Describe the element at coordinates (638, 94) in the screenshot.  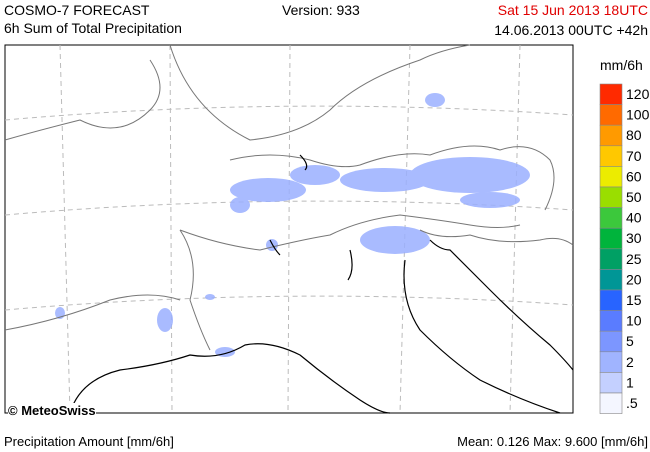
I see `legend-label: 120` at that location.